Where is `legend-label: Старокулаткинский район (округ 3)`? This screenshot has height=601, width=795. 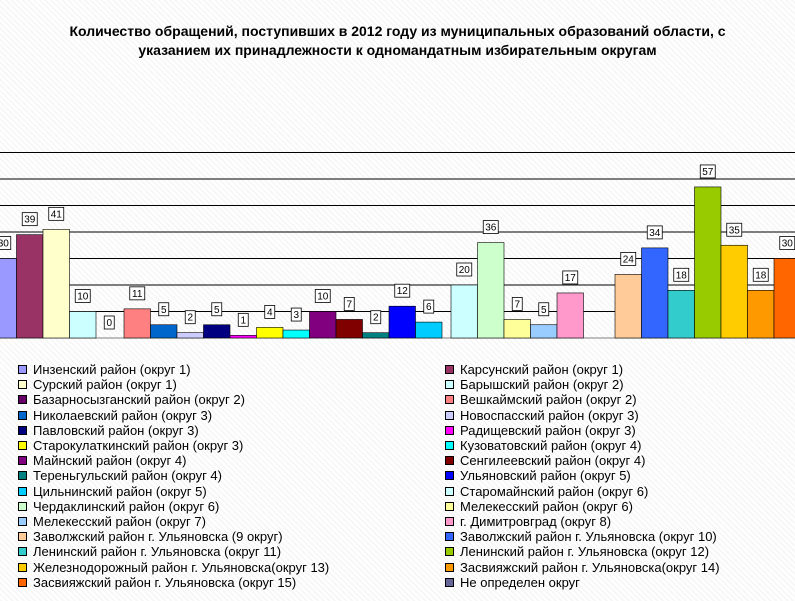
legend-label: Старокулаткинский район (округ 3) is located at coordinates (138, 445).